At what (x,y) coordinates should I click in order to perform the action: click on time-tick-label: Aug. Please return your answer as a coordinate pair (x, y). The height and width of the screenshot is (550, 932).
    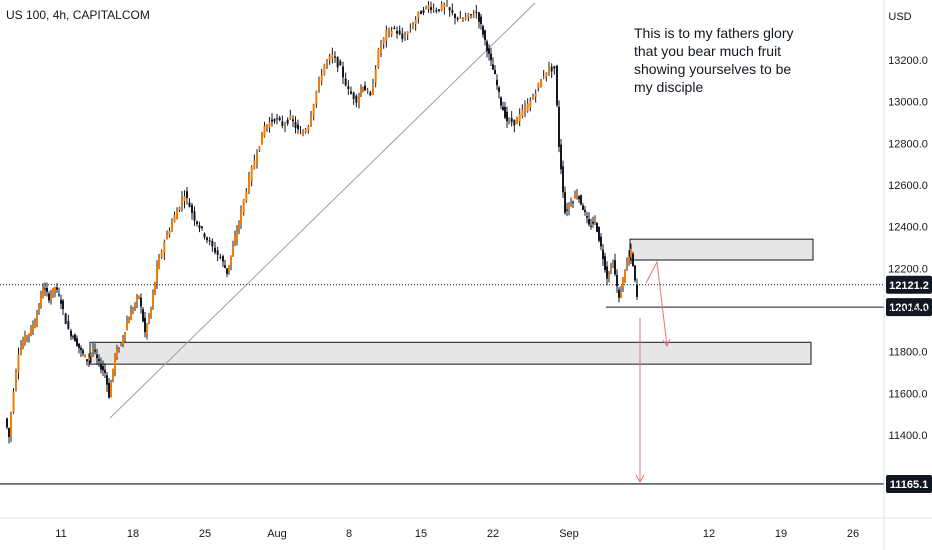
    Looking at the image, I should click on (277, 534).